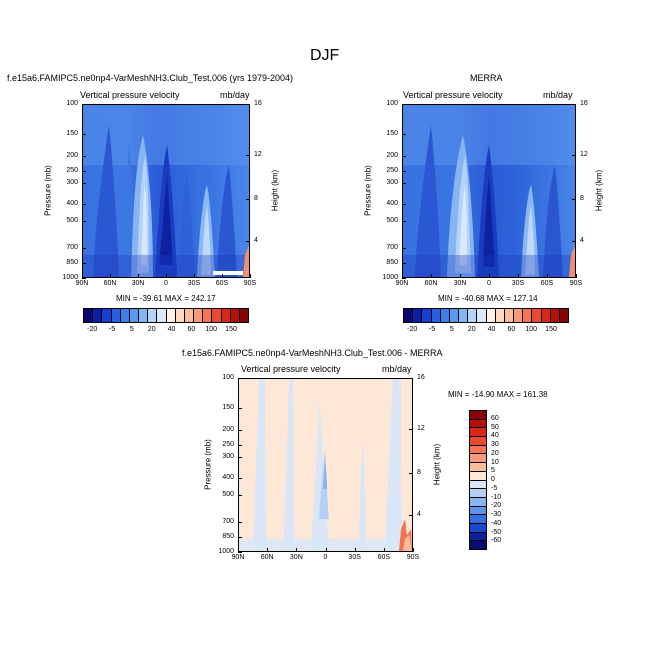  I want to click on panel2-ylabel: Pressure (mb), so click(368, 190).